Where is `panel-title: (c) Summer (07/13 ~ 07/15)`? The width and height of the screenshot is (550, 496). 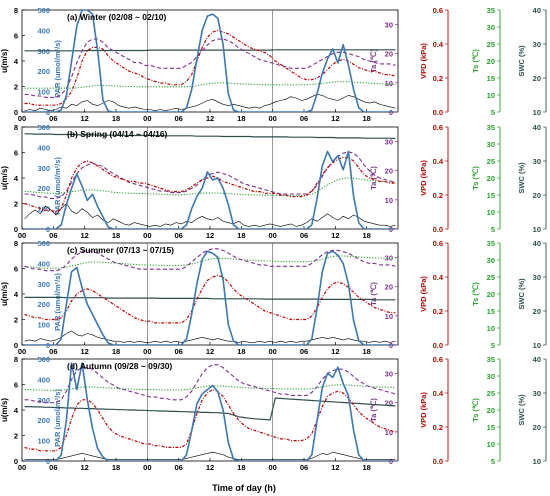 panel-title: (c) Summer (07/13 ~ 07/15) is located at coordinates (120, 250).